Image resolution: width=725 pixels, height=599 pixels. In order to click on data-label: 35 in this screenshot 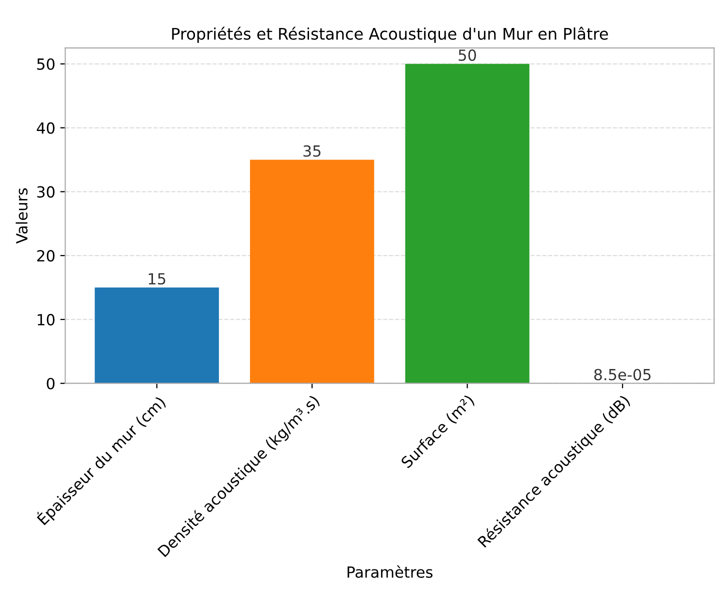, I will do `click(312, 151)`.